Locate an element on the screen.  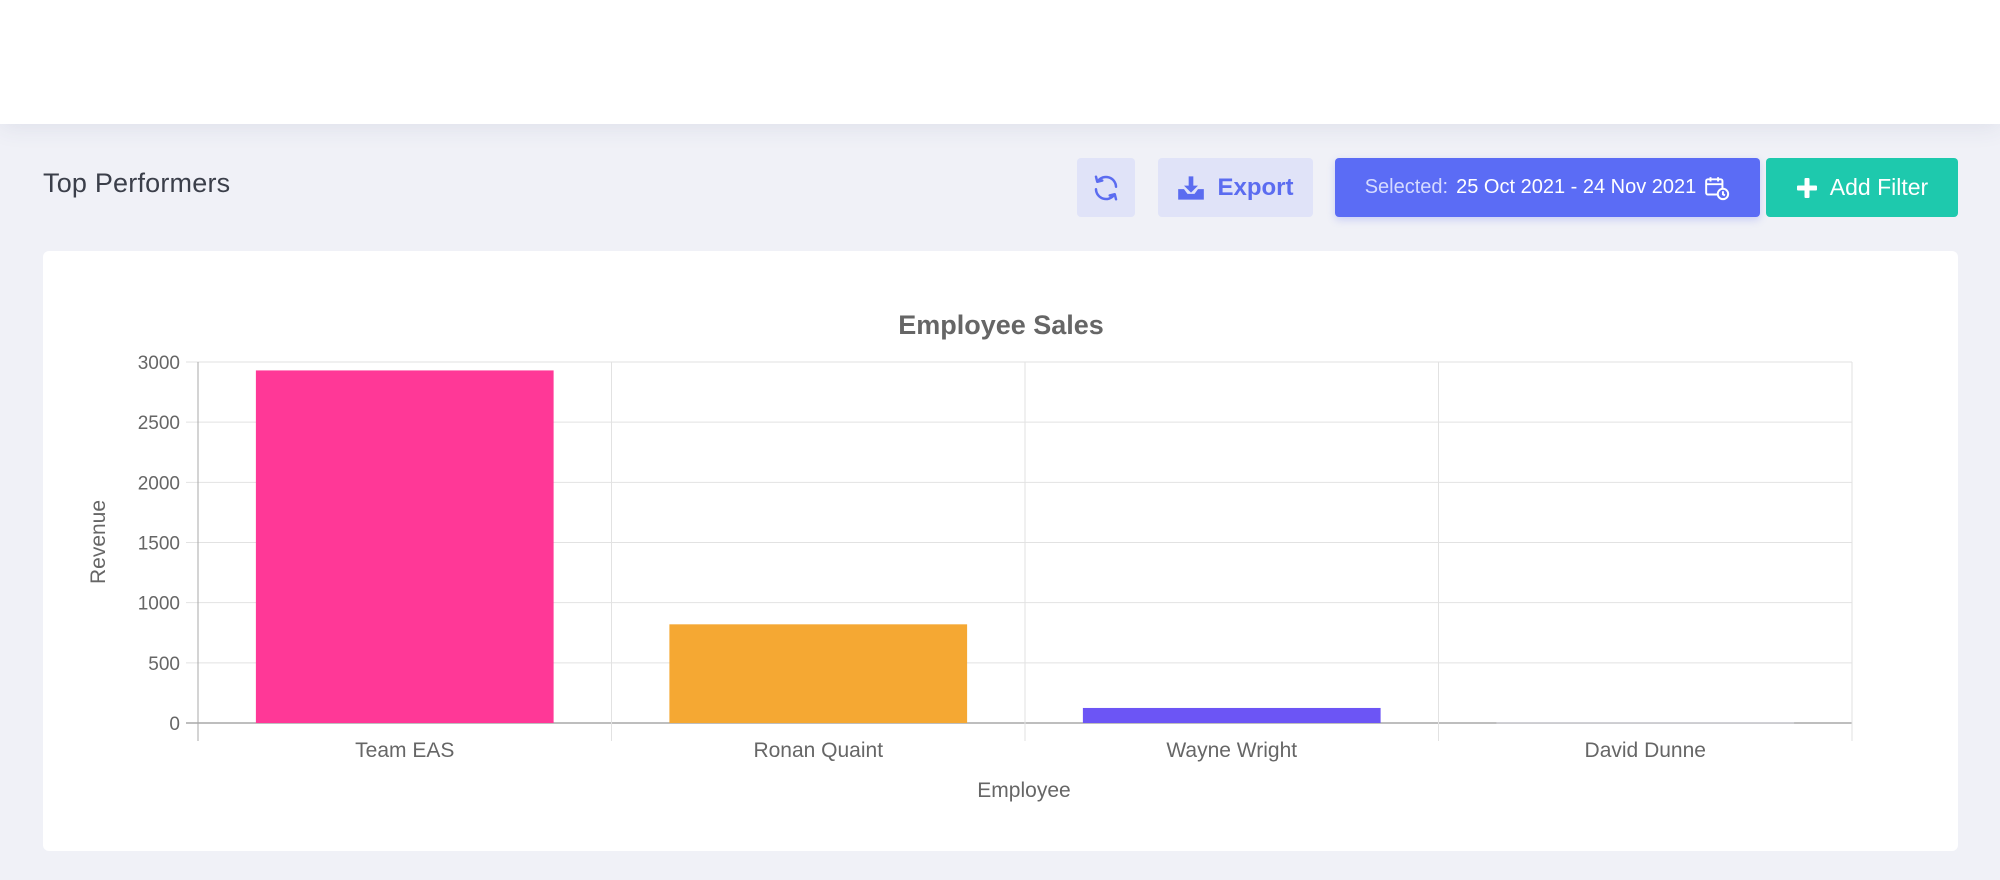
bar-ronan-quaint is located at coordinates (818, 673).